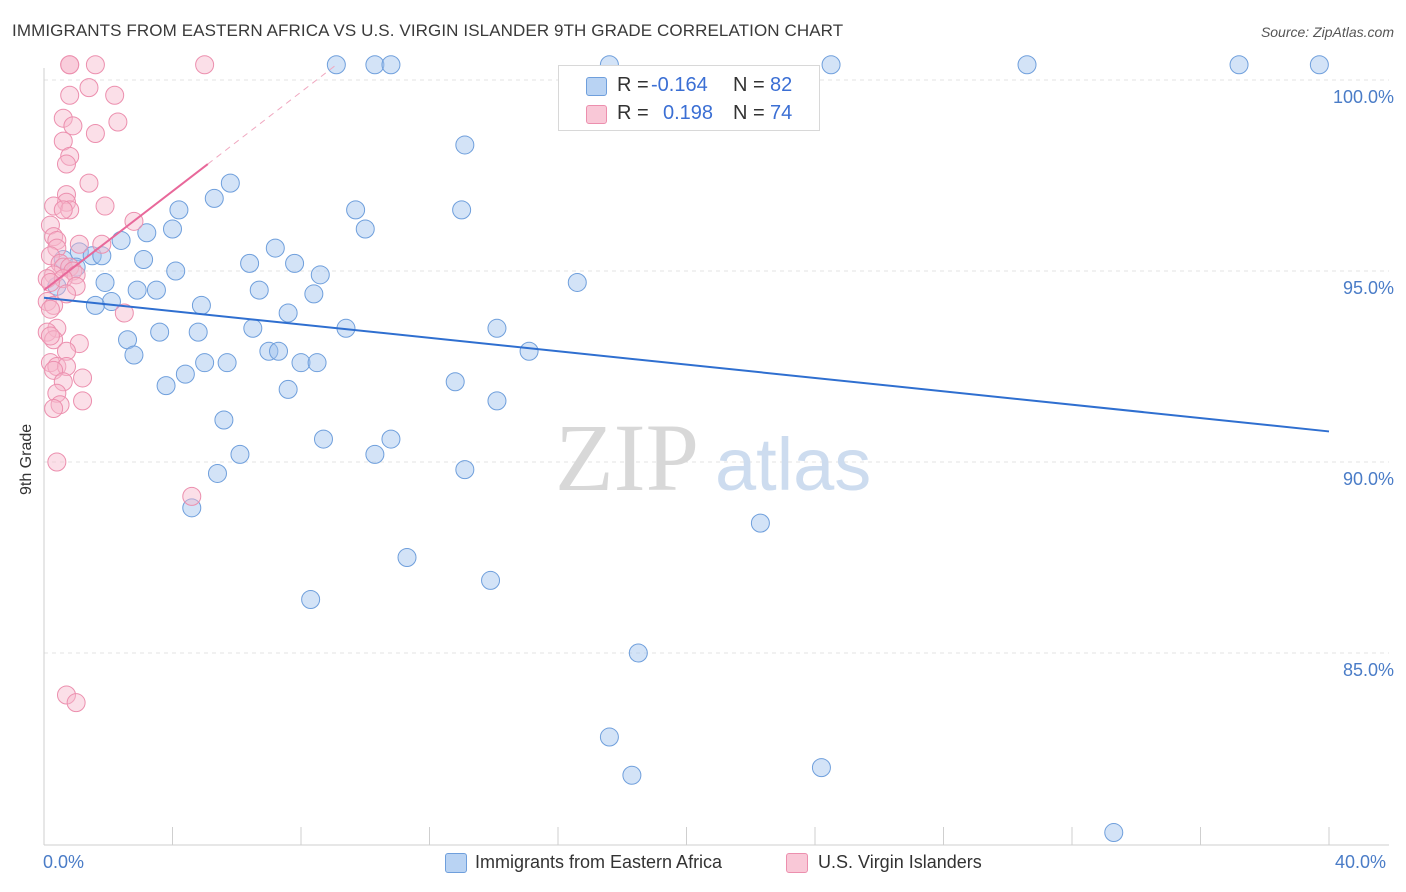  I want to click on stats-row-eastern-africa: R = -0.164 N = 82, so click(689, 86).